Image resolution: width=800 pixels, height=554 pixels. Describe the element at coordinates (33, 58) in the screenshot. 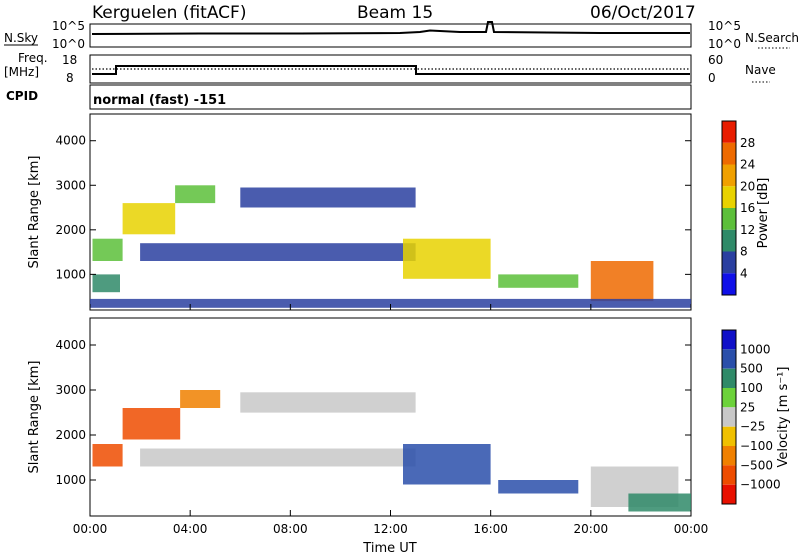

I see `freq-label-line1: Freq.` at that location.